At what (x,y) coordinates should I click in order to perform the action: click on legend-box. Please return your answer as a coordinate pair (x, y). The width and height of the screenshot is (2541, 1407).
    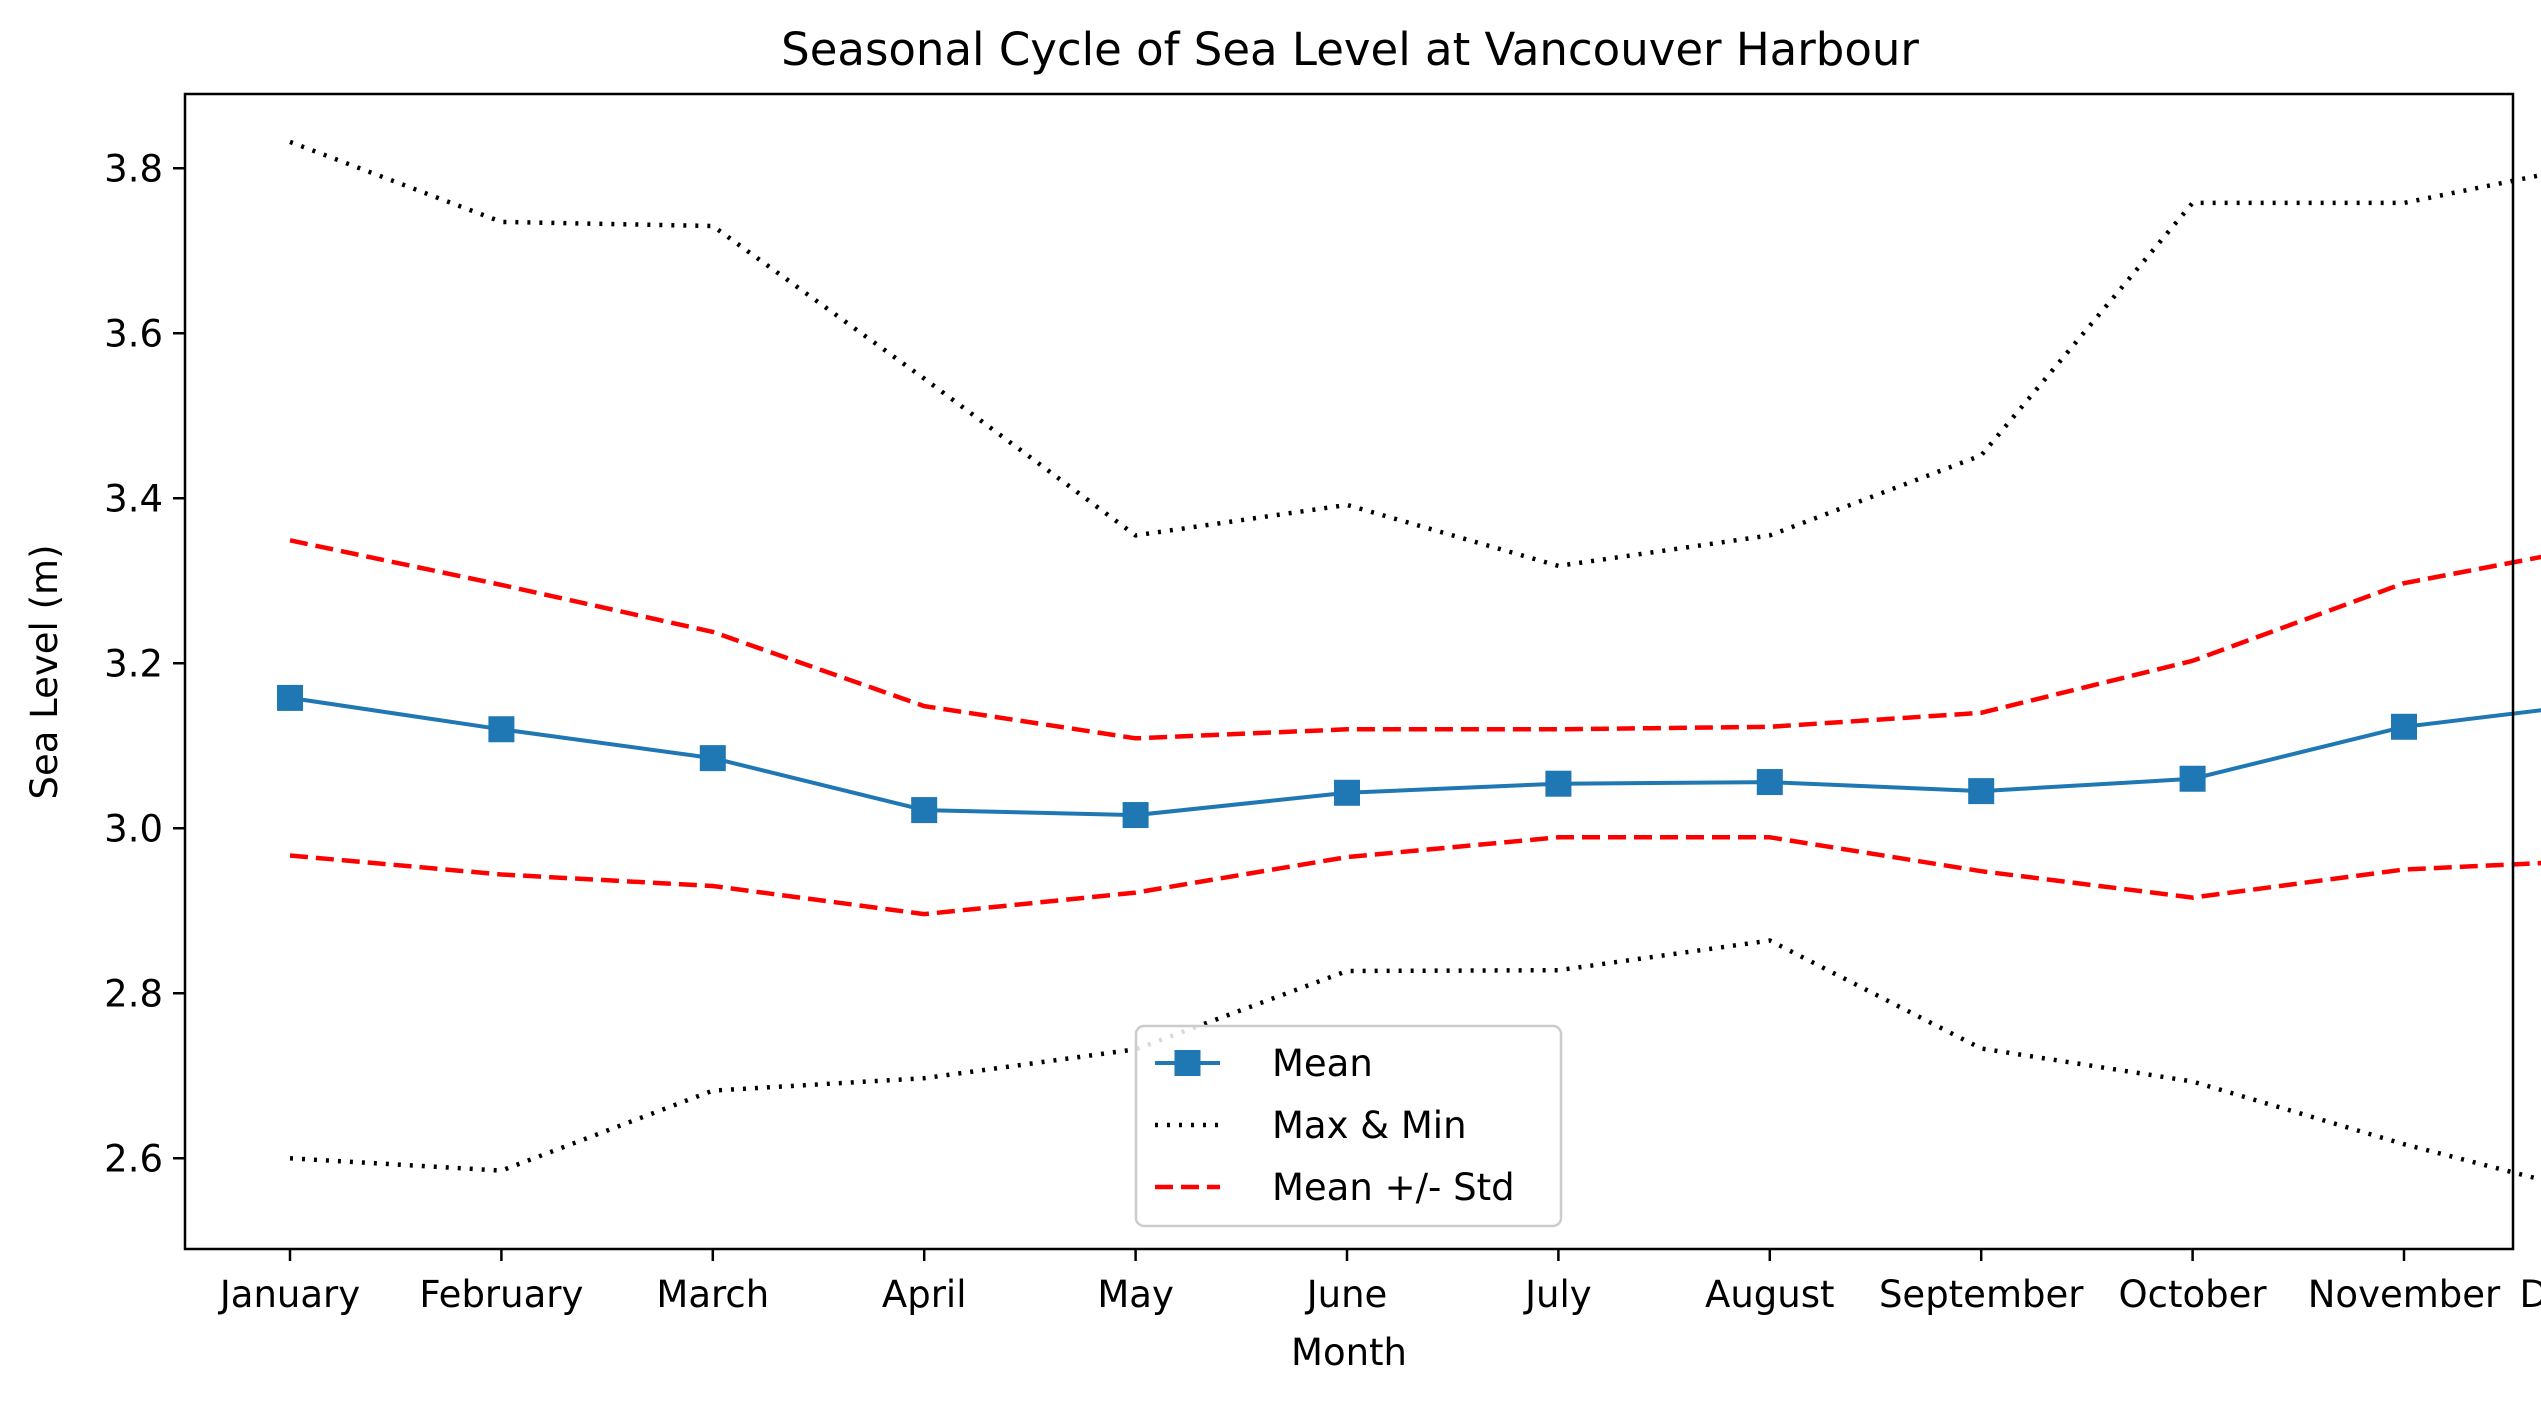
    Looking at the image, I should click on (1348, 1126).